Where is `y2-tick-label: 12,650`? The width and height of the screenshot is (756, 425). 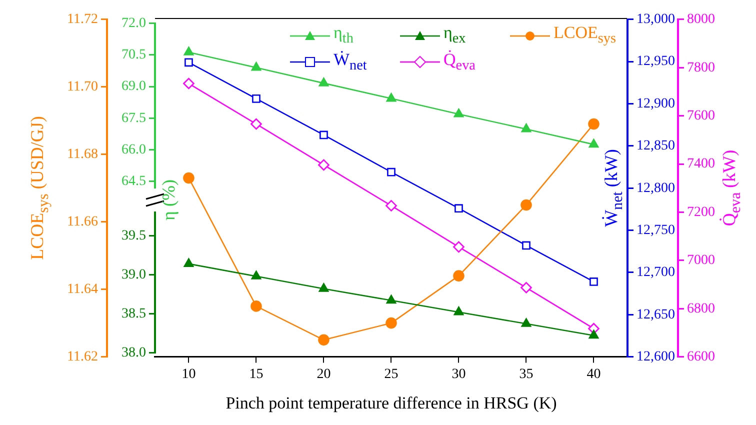
y2-tick-label: 12,650 is located at coordinates (655, 314).